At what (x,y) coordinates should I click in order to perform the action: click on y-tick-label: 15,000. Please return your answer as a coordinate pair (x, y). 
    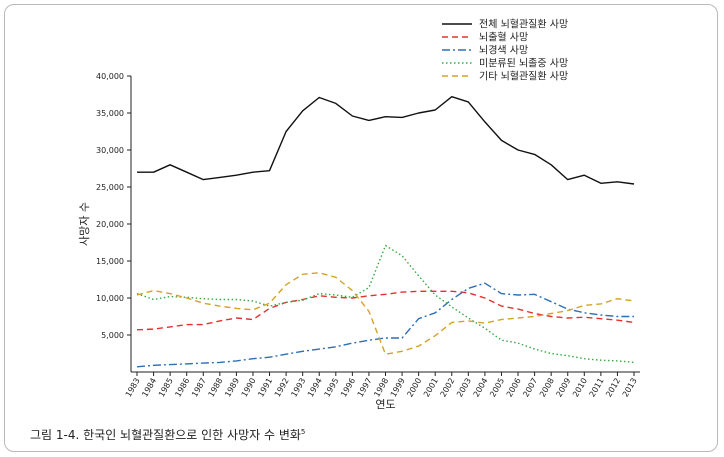
    Looking at the image, I should click on (110, 261).